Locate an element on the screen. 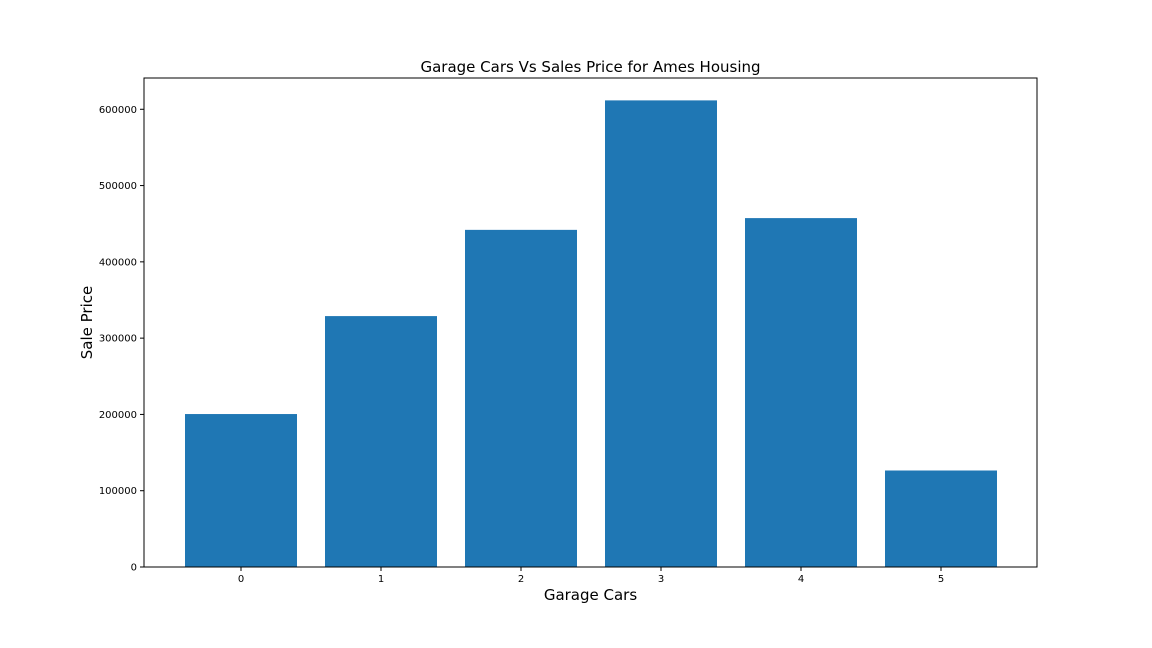 The image size is (1152, 648). x-tick-label: 1 is located at coordinates (381, 579).